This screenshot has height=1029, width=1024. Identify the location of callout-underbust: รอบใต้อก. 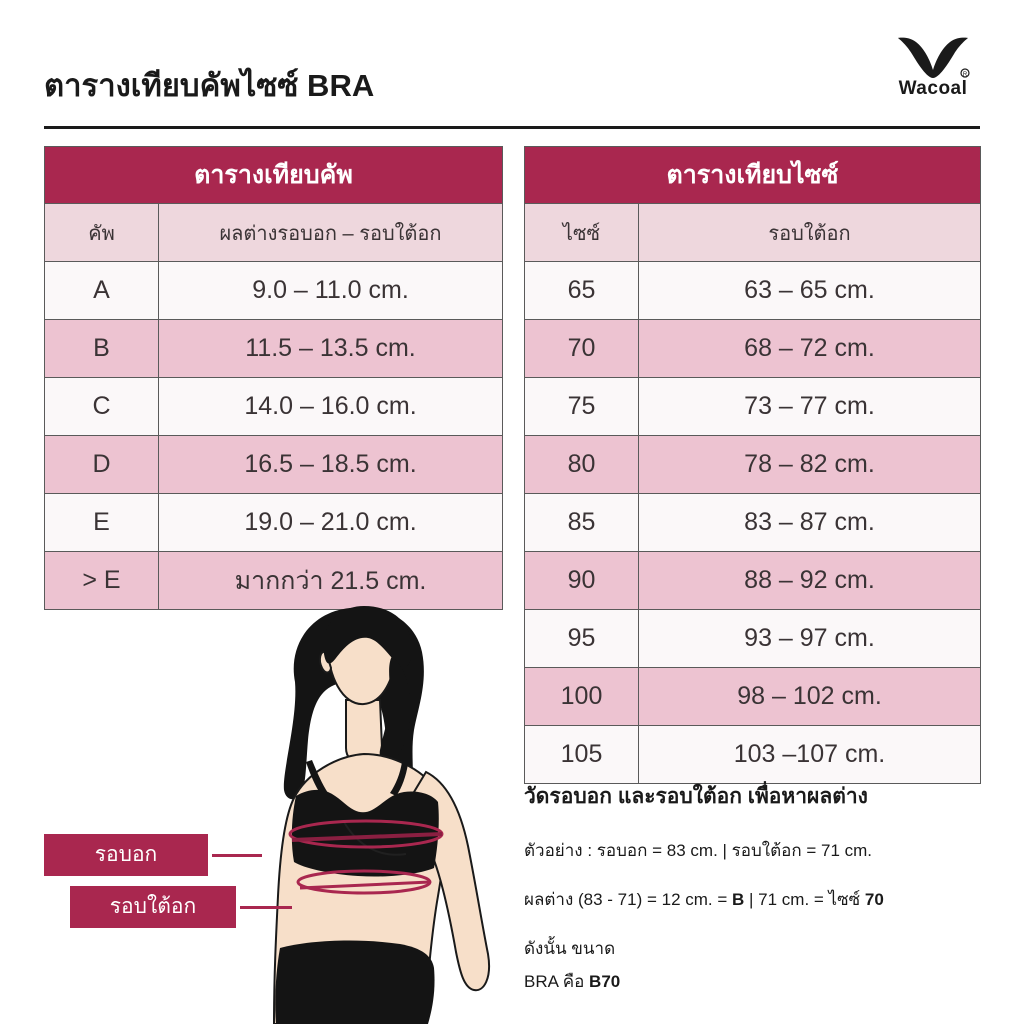
(153, 907).